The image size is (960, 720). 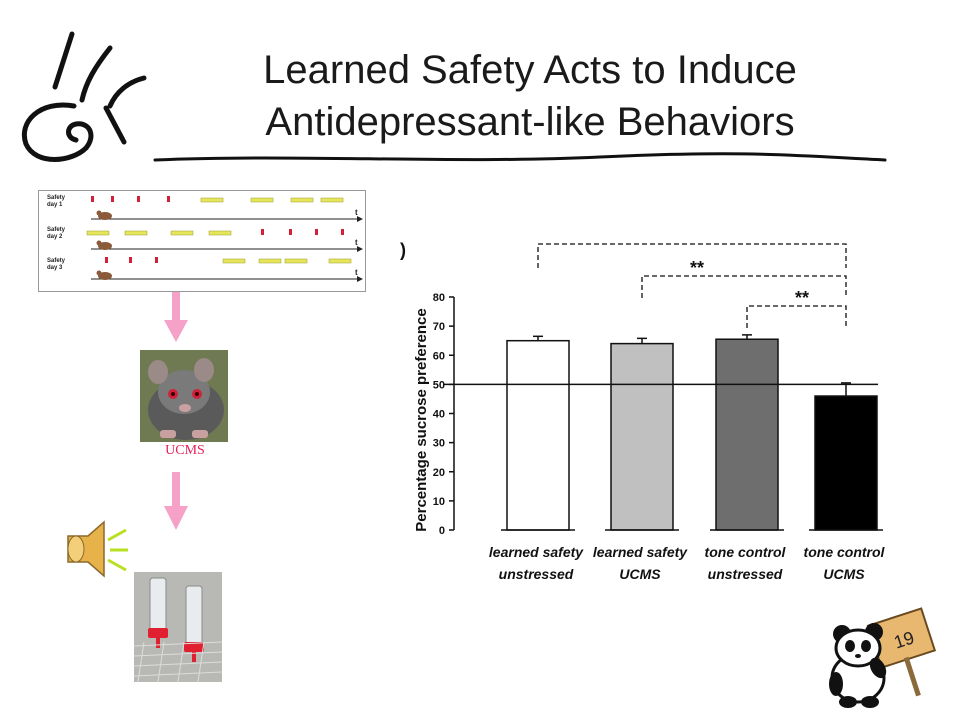 I want to click on title-underline, so click(x=520, y=157).